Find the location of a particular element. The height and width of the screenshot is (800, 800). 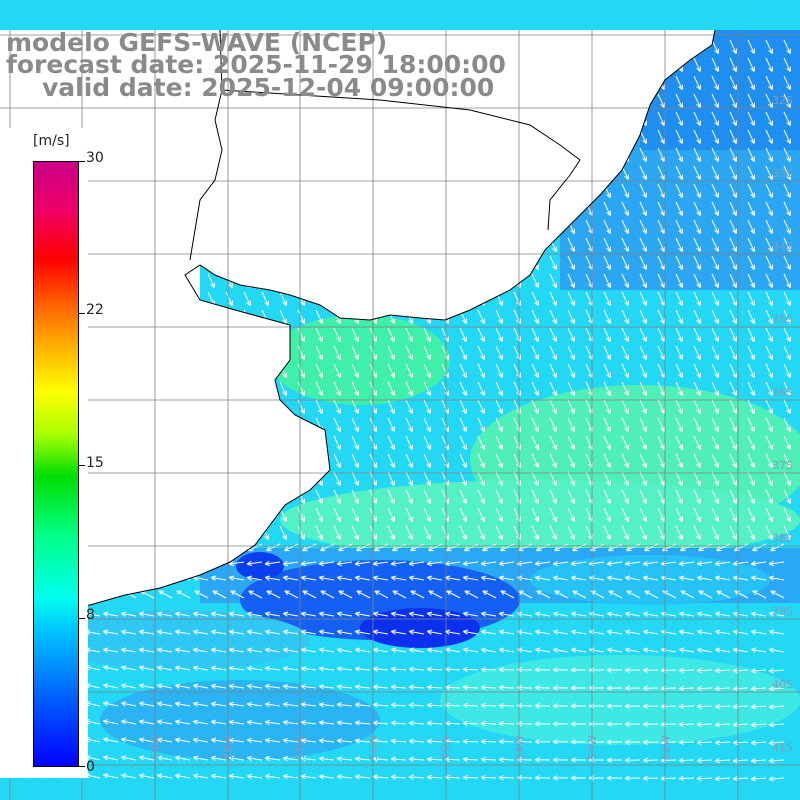

border-line is located at coordinates (401, 160).